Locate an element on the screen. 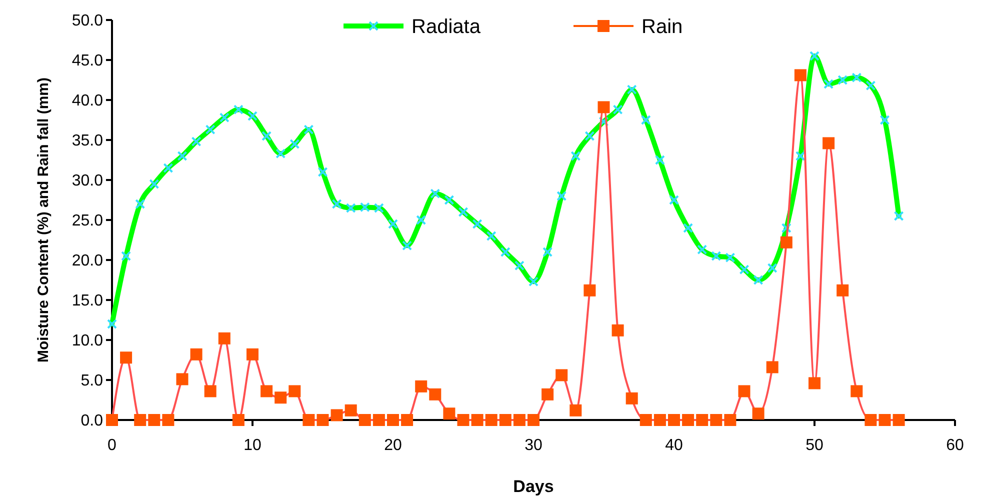  y-tick-label: 35.0 is located at coordinates (88, 141).